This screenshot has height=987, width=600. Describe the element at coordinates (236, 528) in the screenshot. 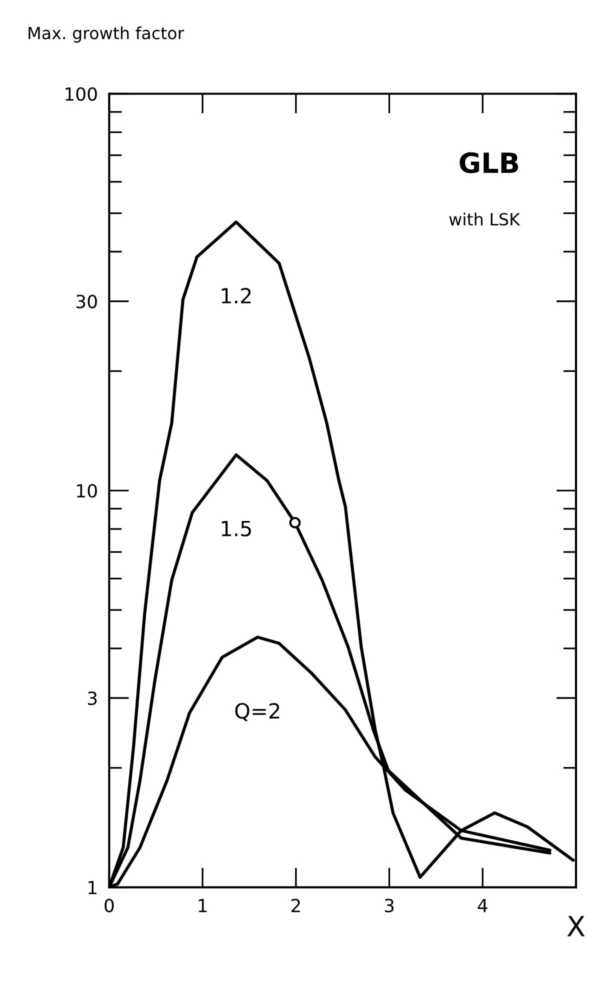

I see `series-label: 1.5` at that location.